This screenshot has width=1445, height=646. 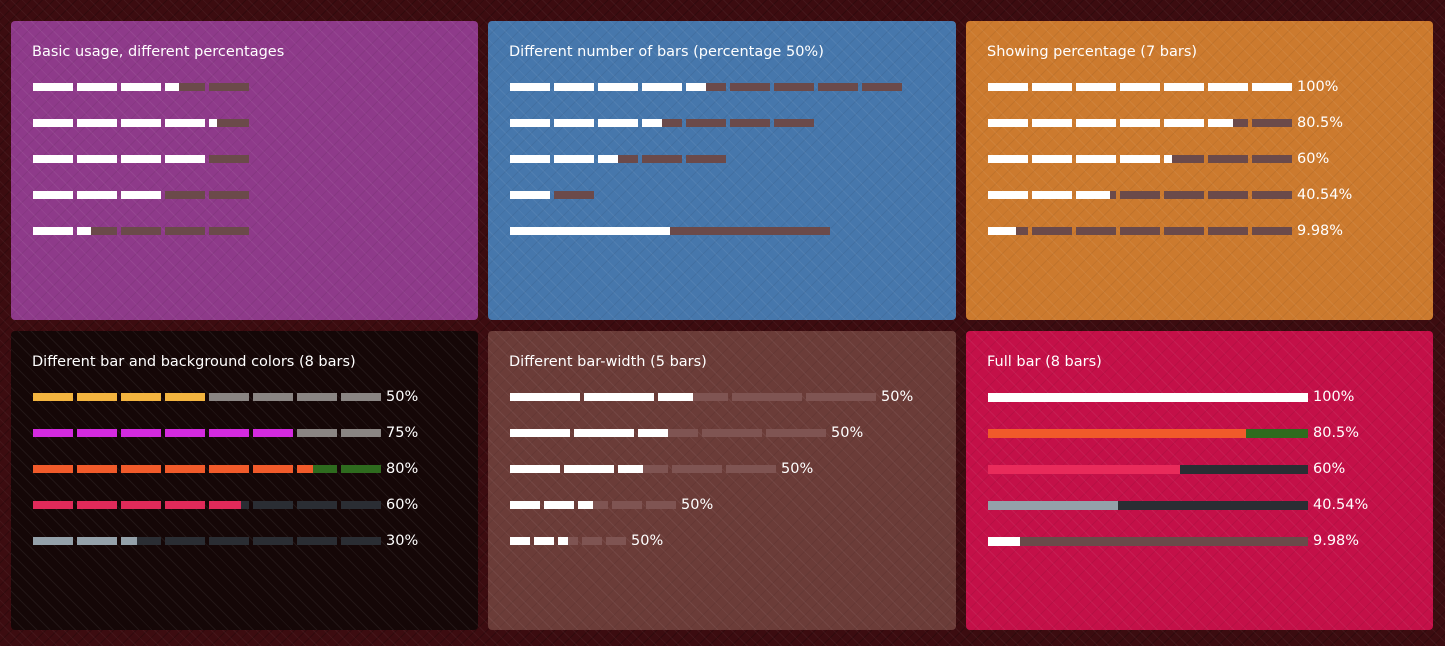 I want to click on progress-row: 100%, so click(x=1210, y=87).